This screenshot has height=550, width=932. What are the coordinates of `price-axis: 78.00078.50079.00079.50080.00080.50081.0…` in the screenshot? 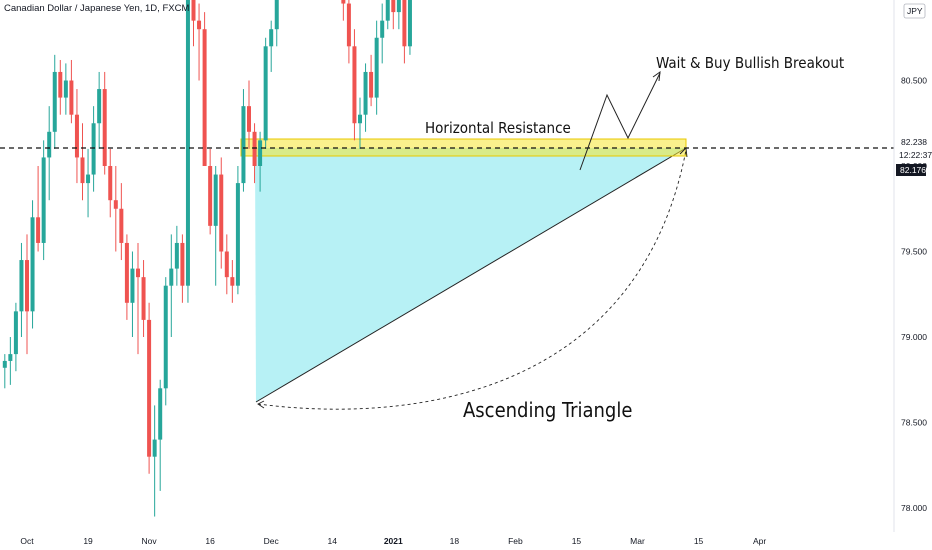 It's located at (914, 257).